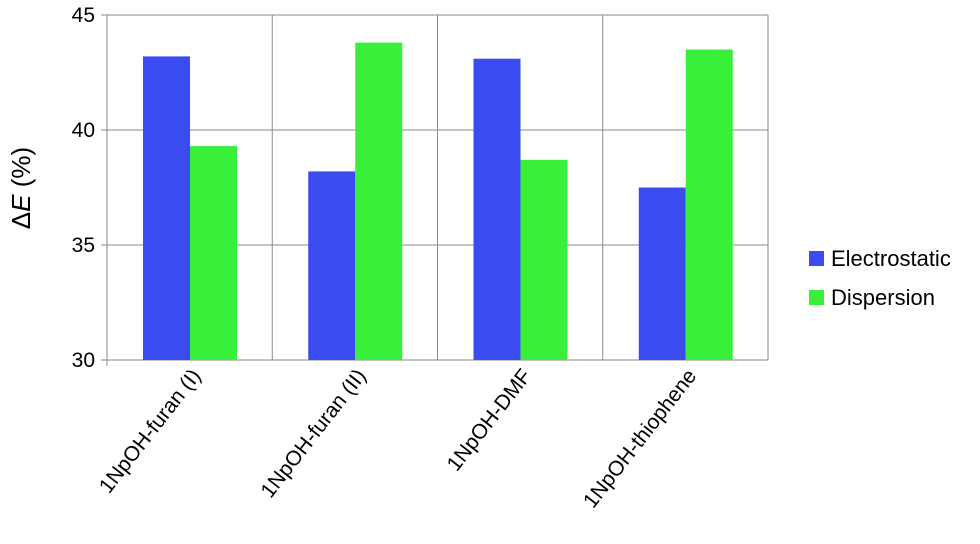 The image size is (980, 544). Describe the element at coordinates (883, 297) in the screenshot. I see `legend-label-dispersion: Dispersion` at that location.